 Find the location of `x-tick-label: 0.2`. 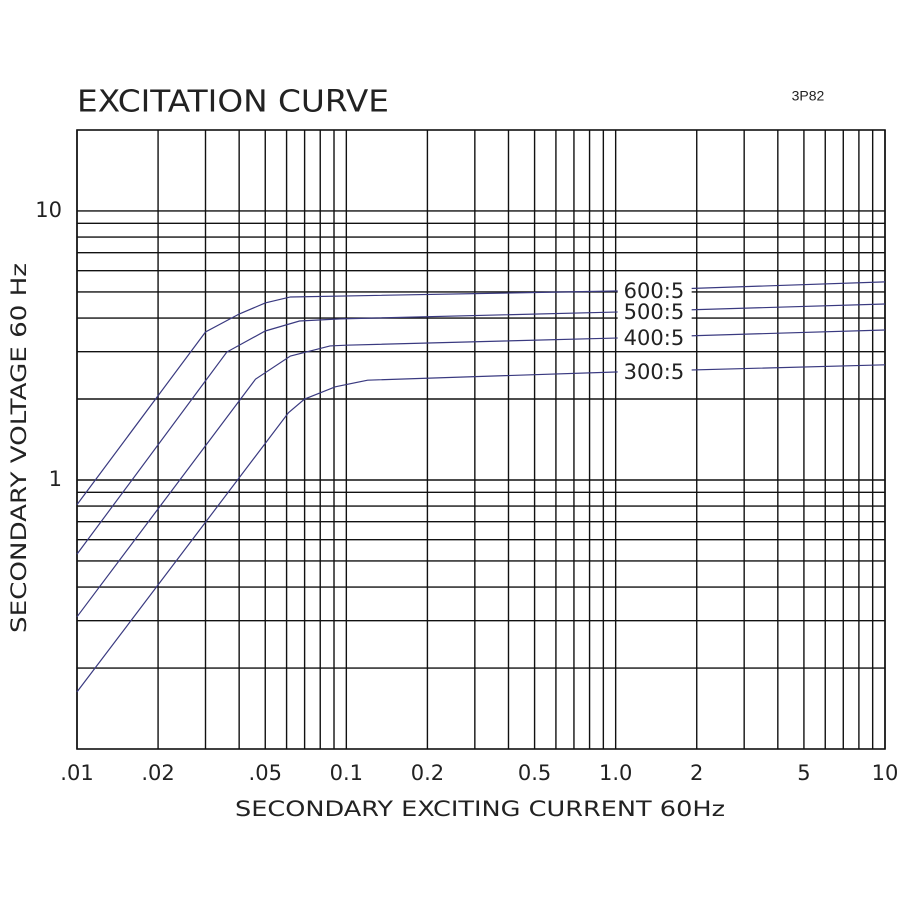

x-tick-label: 0.2 is located at coordinates (427, 773).